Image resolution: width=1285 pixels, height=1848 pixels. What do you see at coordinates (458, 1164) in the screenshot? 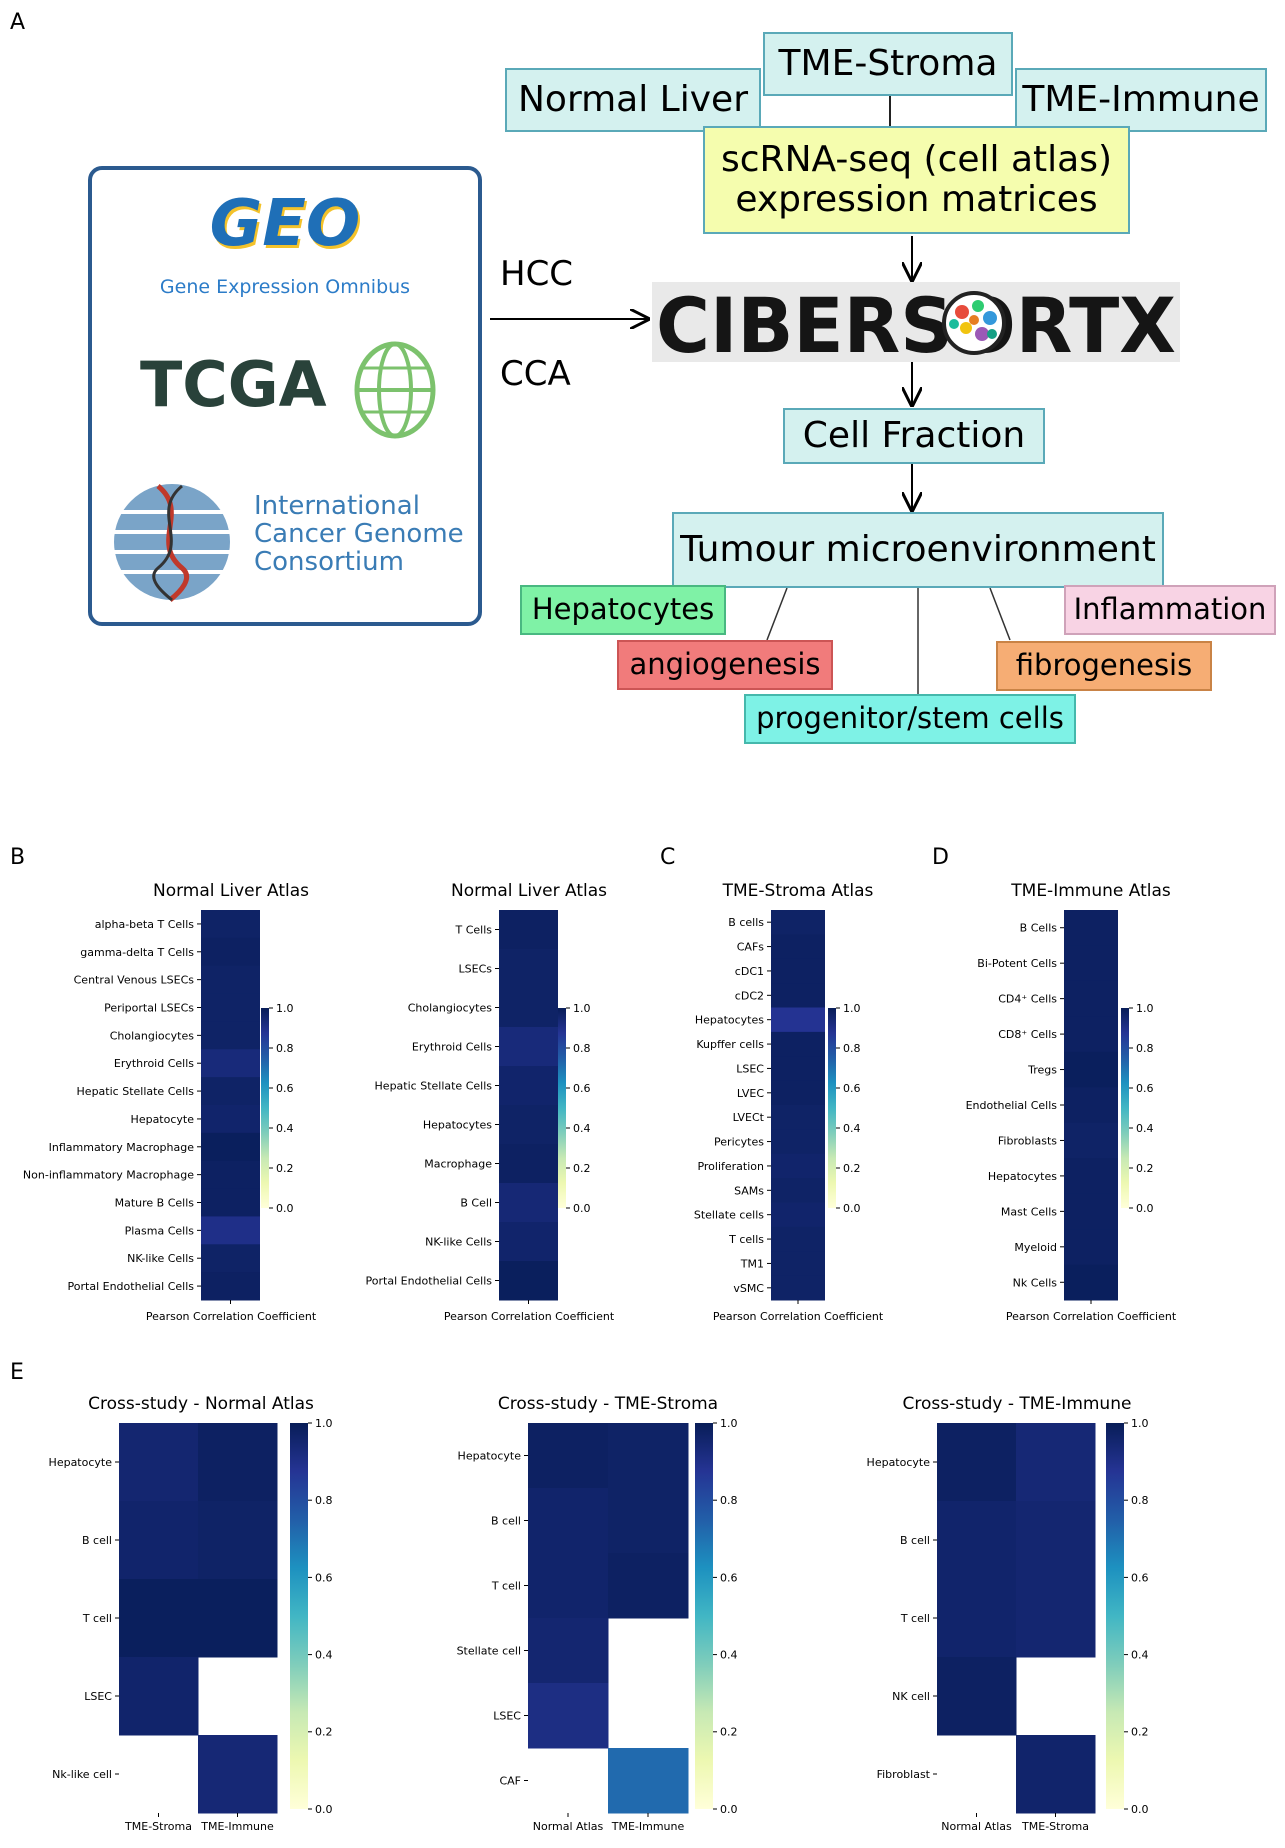
I see `b2-row-label: Macrophage` at bounding box center [458, 1164].